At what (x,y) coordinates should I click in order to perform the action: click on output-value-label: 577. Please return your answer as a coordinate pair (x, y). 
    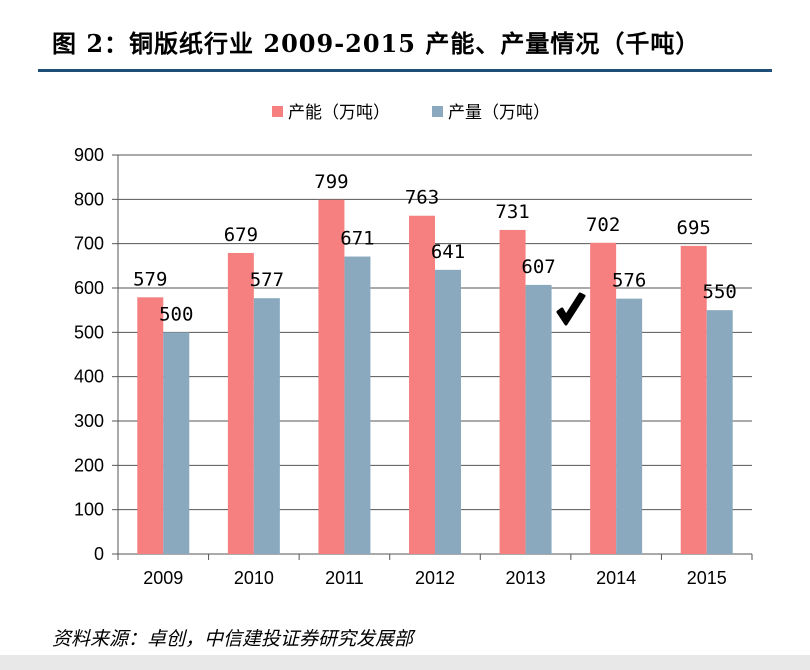
    Looking at the image, I should click on (267, 280).